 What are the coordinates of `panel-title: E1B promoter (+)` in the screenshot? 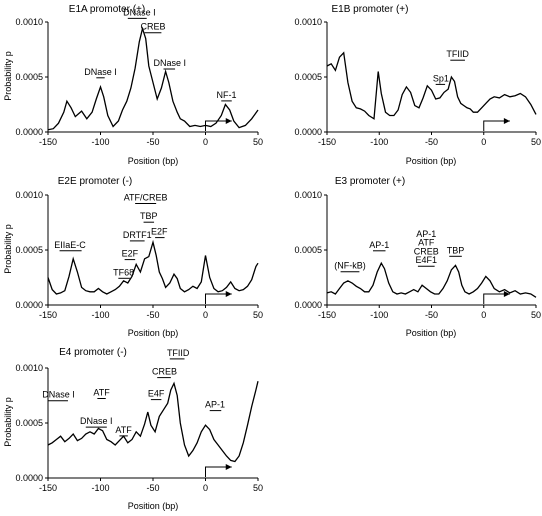 It's located at (370, 9).